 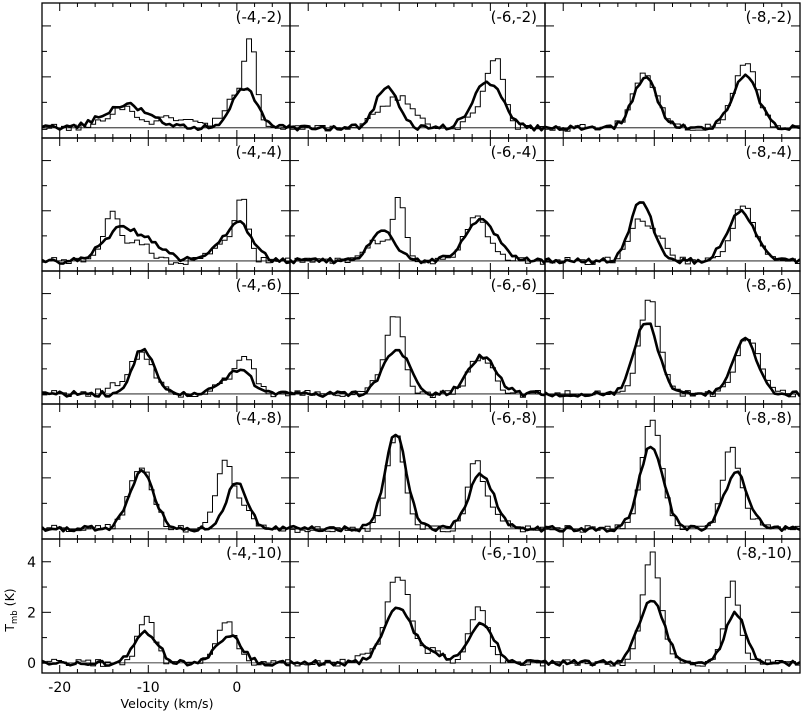 I want to click on panel-position-label: (-8,-4), so click(x=769, y=152).